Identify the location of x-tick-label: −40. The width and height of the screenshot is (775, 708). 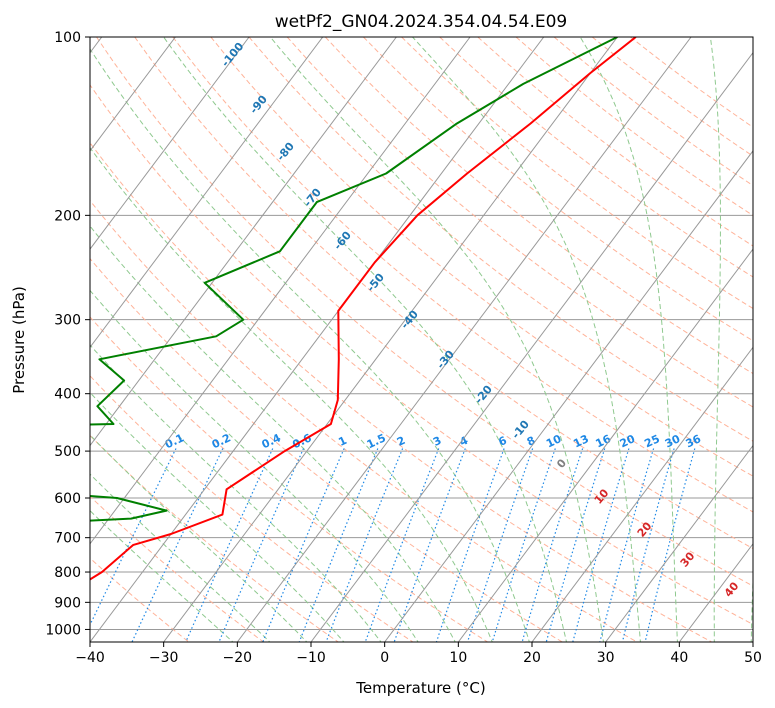
(90, 658).